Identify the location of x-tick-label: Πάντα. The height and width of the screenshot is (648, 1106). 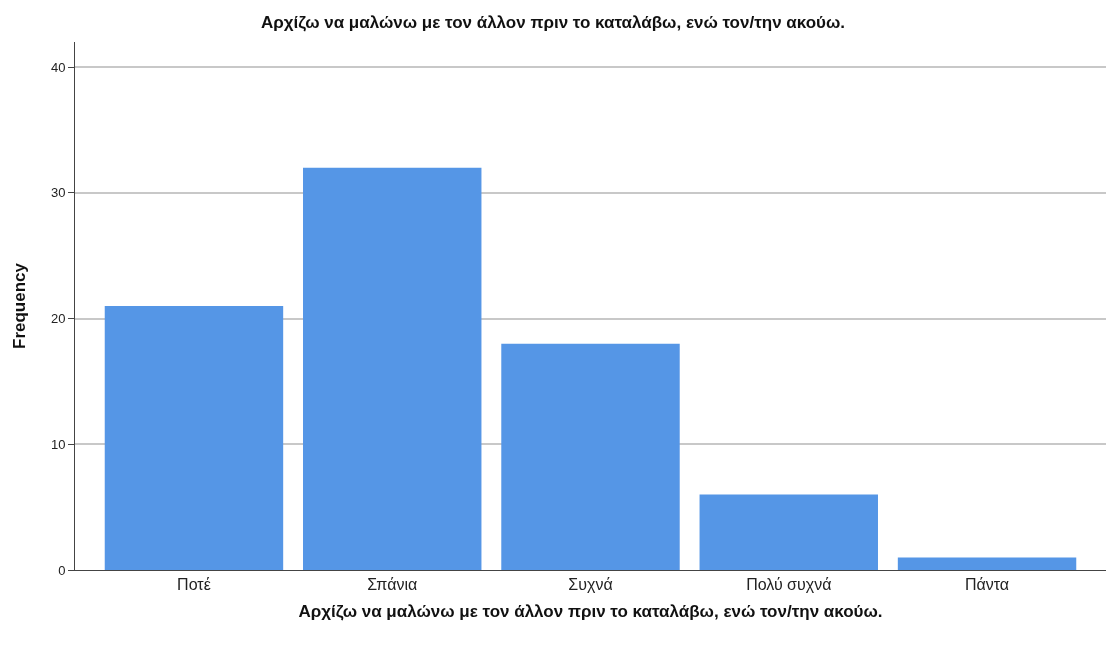
(987, 585).